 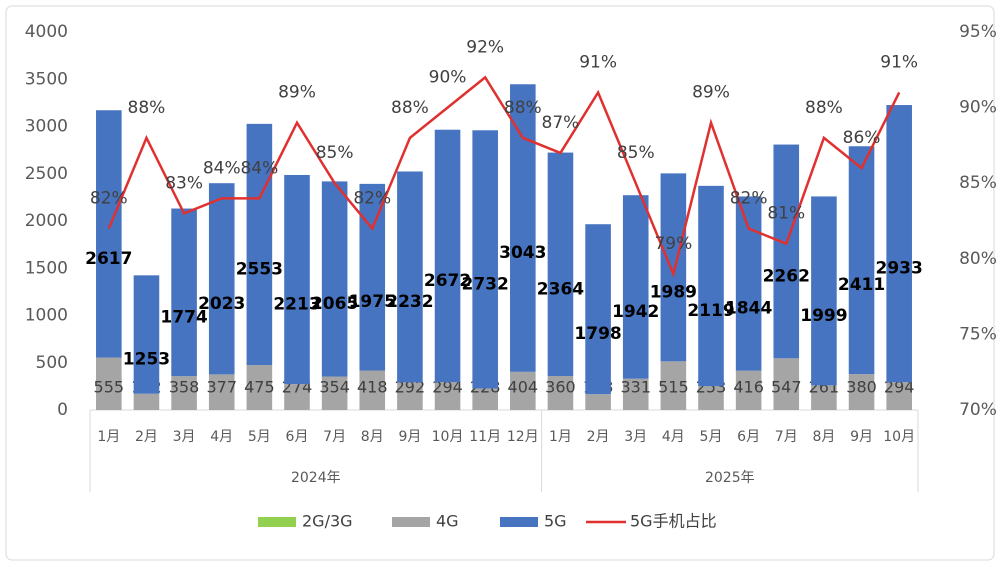 I want to click on x-tick-label: 12月, so click(x=523, y=437).